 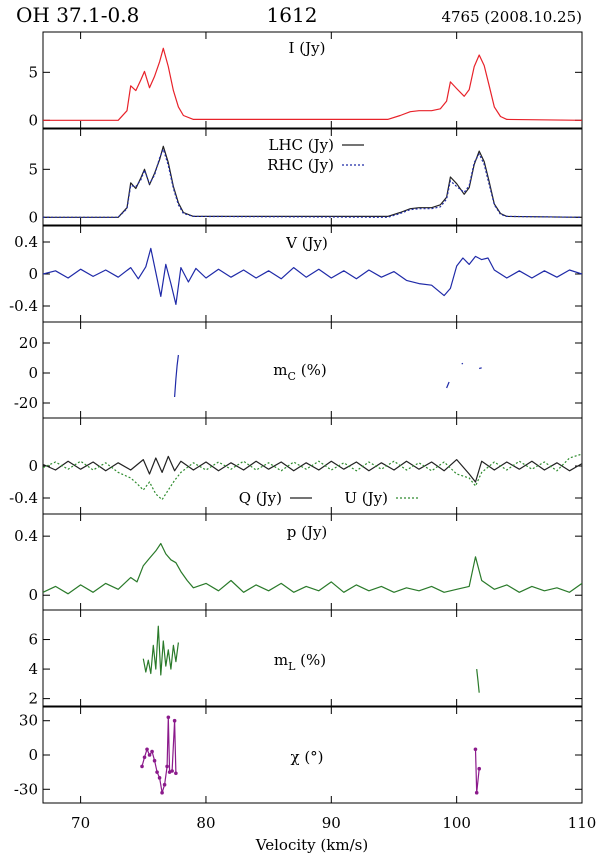 I want to click on panel-label: mL (%), so click(x=300, y=662).